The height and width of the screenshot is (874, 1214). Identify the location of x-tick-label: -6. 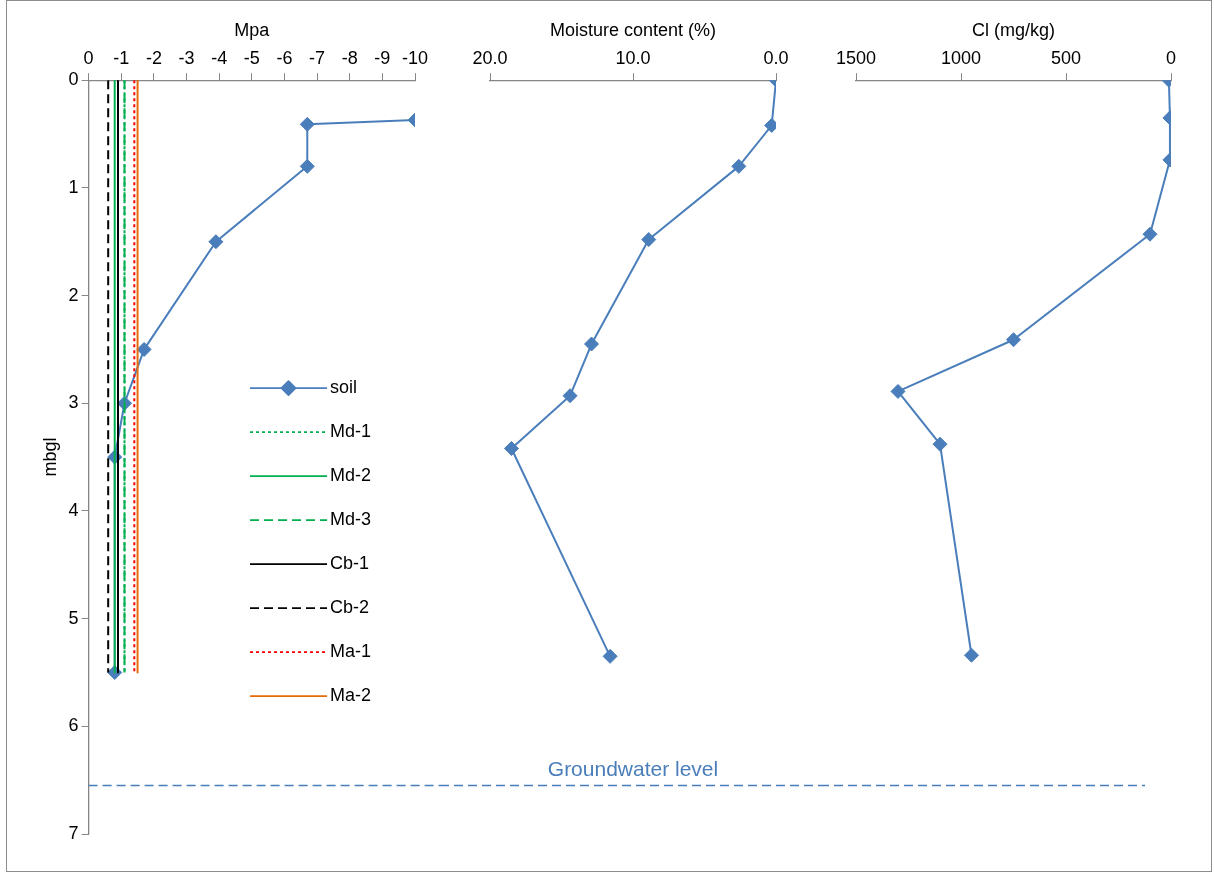
(284, 58).